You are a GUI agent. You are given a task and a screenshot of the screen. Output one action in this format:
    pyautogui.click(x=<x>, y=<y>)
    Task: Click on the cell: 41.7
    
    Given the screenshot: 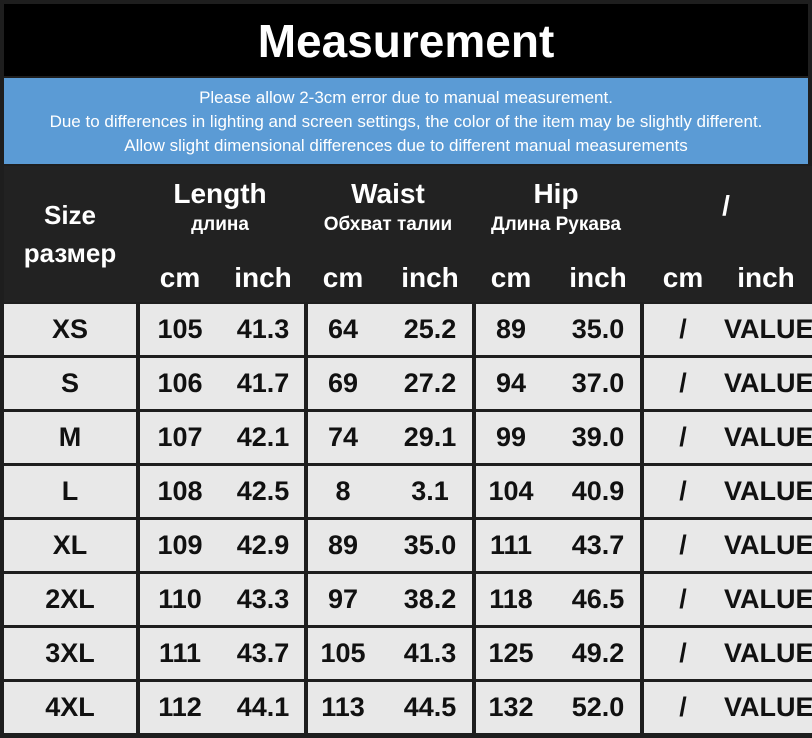 What is the action you would take?
    pyautogui.click(x=263, y=383)
    